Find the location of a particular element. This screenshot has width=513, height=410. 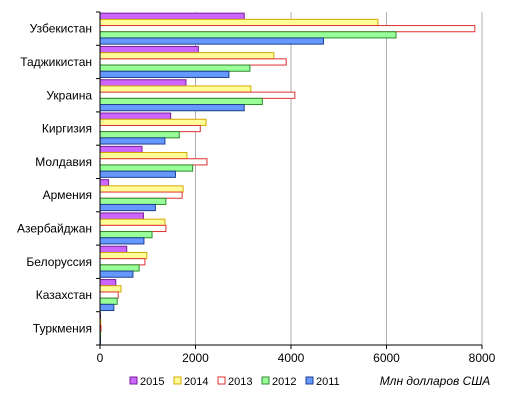

category-label: Азербайджан is located at coordinates (54, 228).